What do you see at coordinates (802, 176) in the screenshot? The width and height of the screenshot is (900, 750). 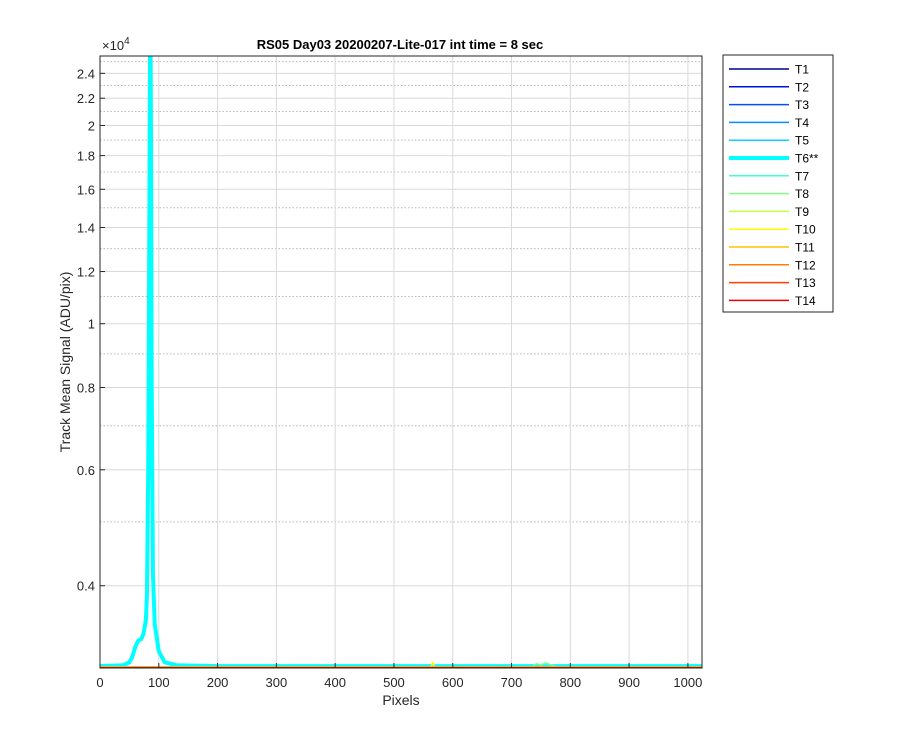 I see `legend-label: T7` at bounding box center [802, 176].